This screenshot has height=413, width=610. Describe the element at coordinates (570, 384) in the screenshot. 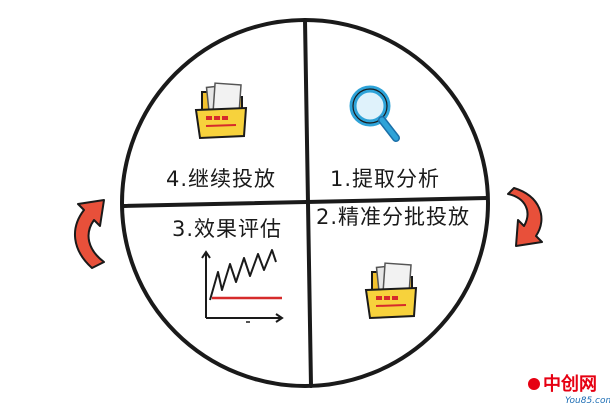

I see `watermark-title: 中创网` at that location.